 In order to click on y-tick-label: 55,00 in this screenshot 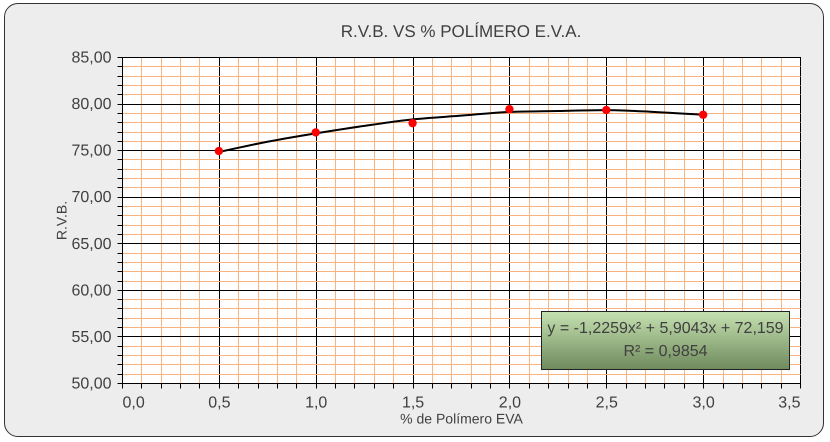, I will do `click(91, 337)`.